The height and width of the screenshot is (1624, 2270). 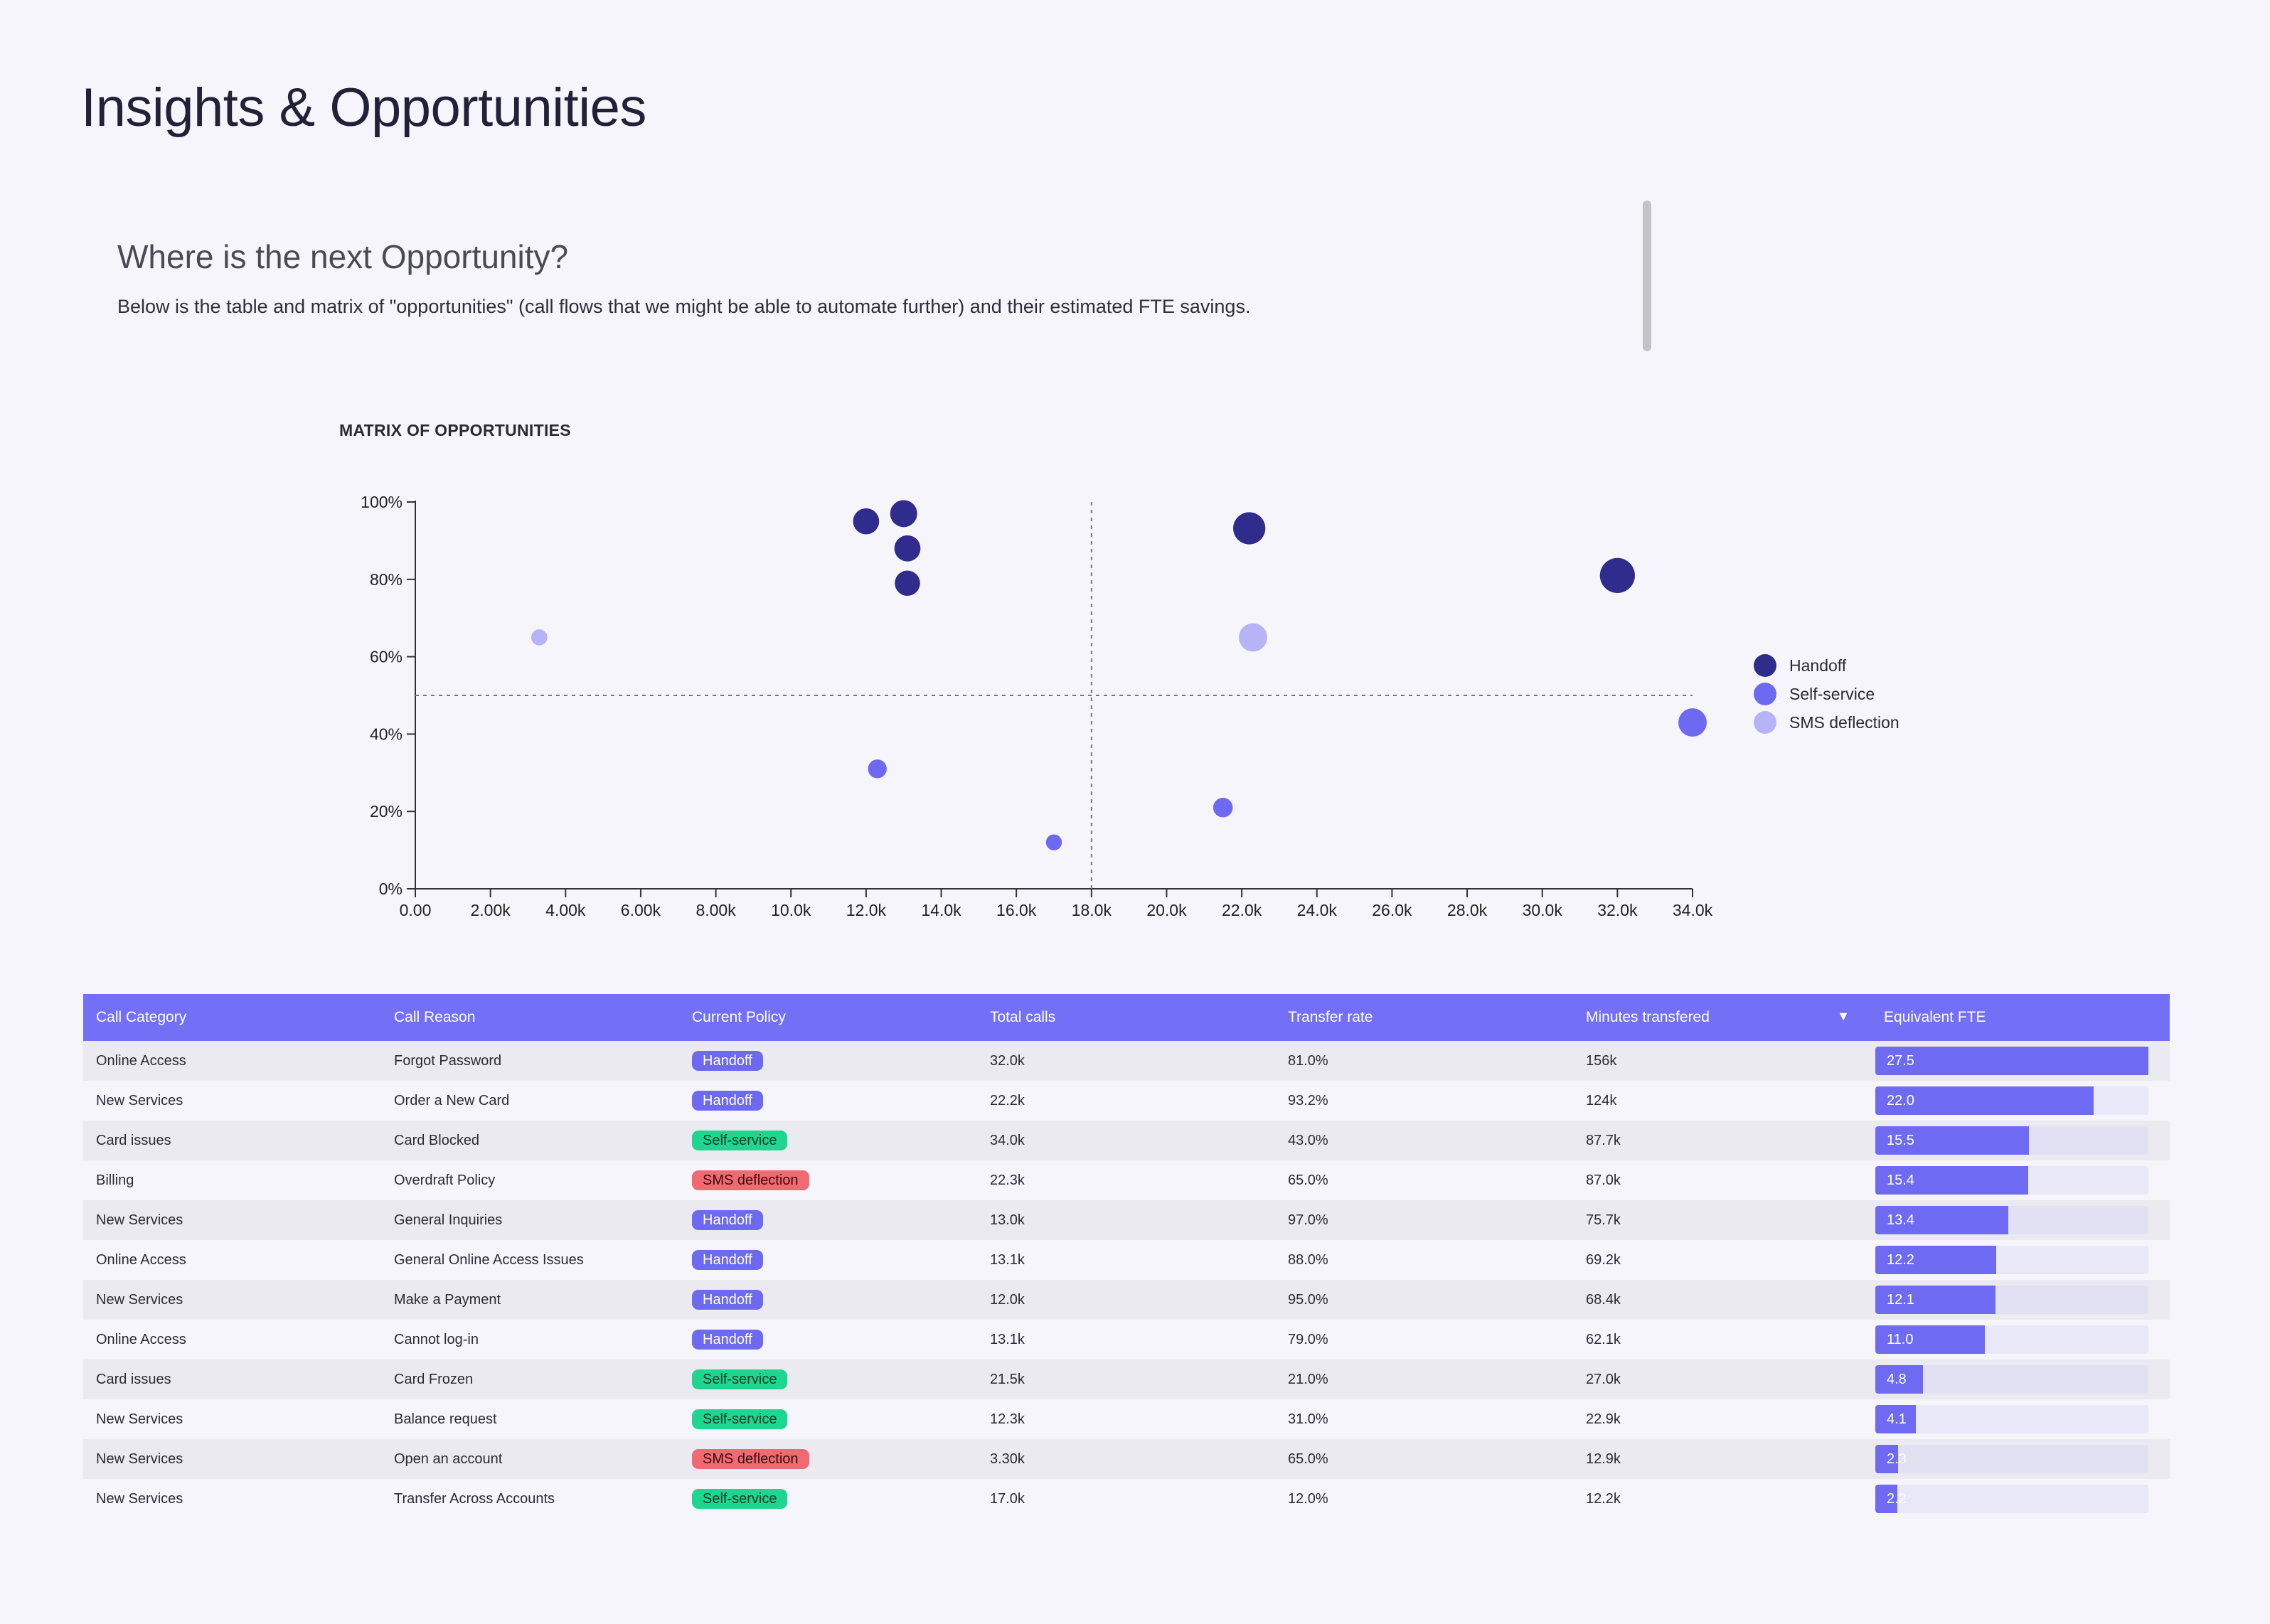 I want to click on cell-equivalent-fte: 22.0, so click(x=2020, y=1101).